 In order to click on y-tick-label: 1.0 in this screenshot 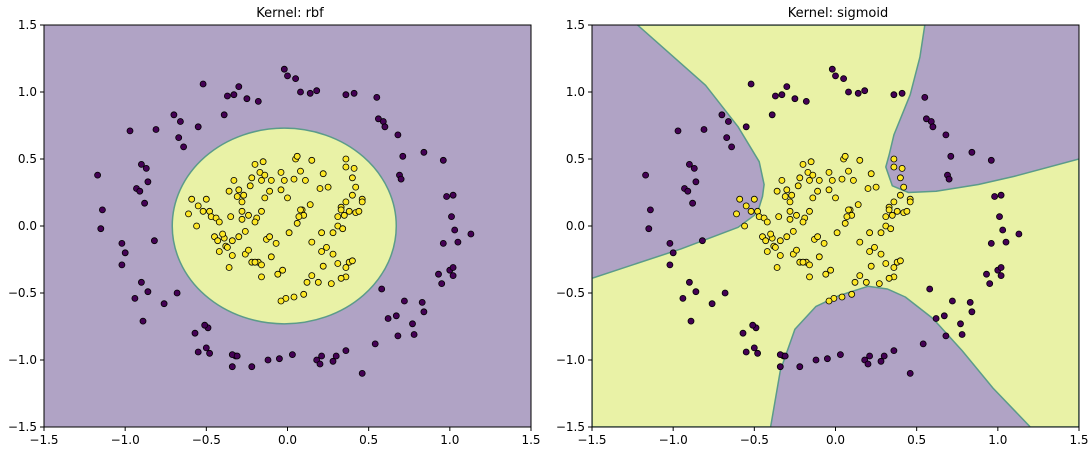, I will do `click(27, 92)`.